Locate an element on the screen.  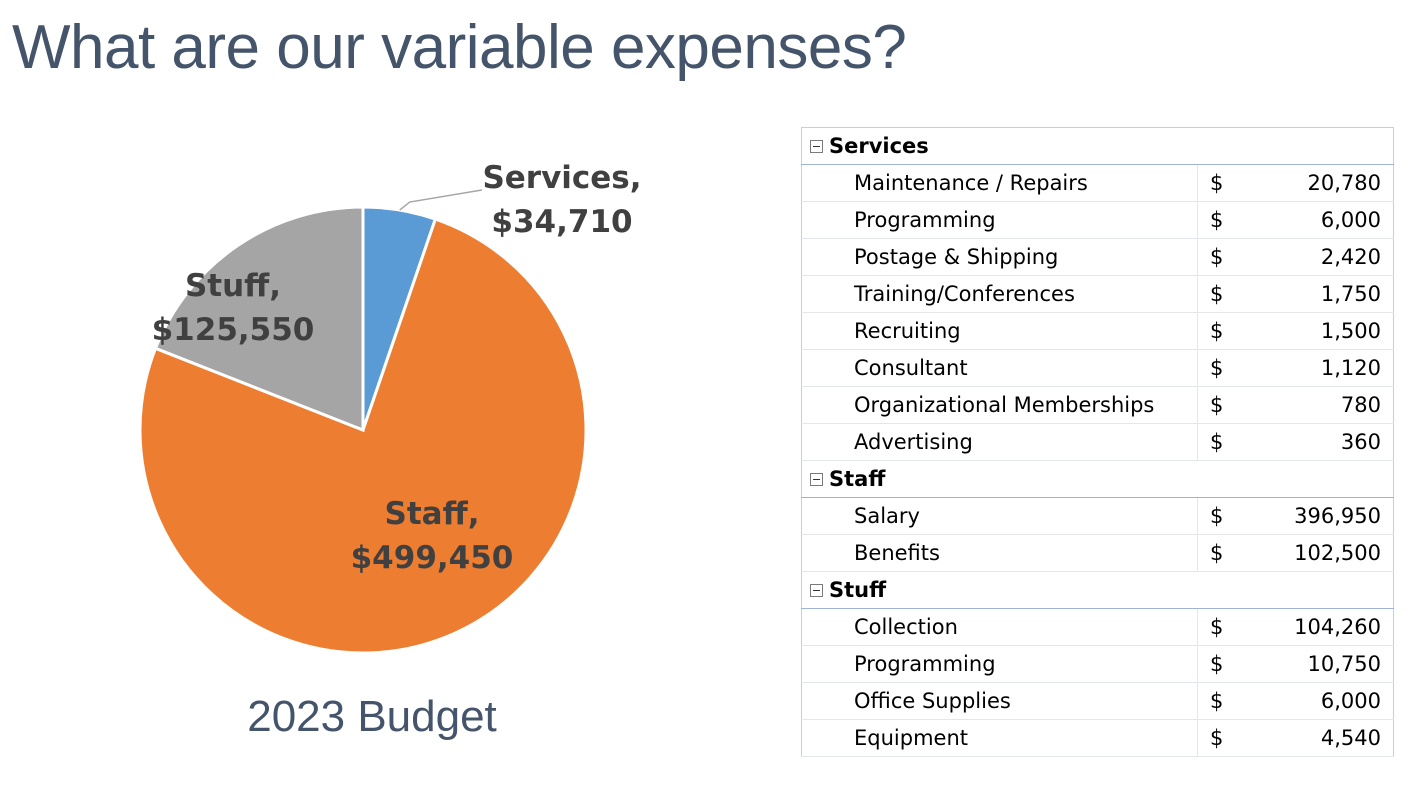
group-header-cell: Services is located at coordinates (1097, 146).